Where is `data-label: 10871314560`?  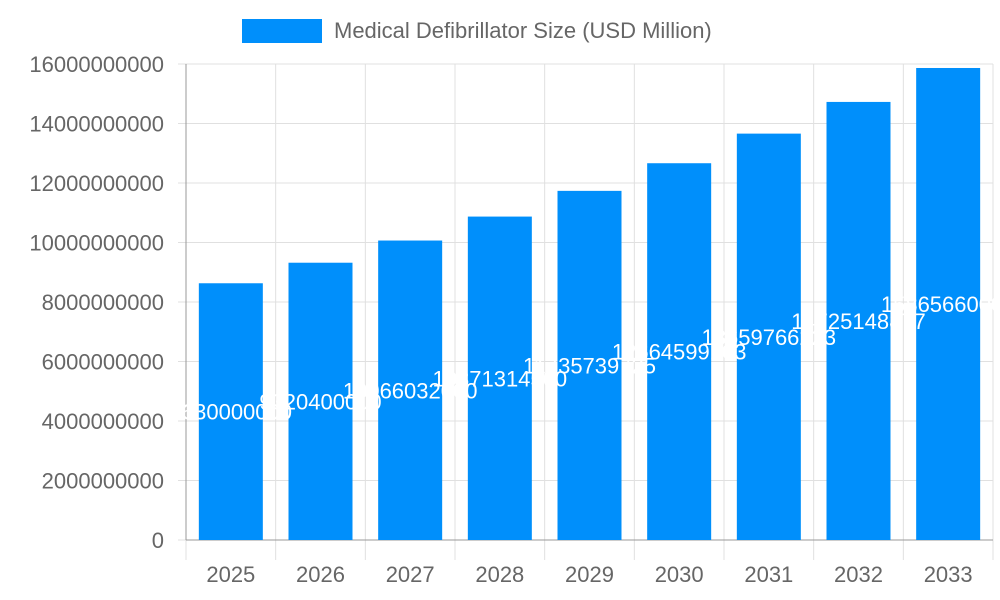 data-label: 10871314560 is located at coordinates (500, 378).